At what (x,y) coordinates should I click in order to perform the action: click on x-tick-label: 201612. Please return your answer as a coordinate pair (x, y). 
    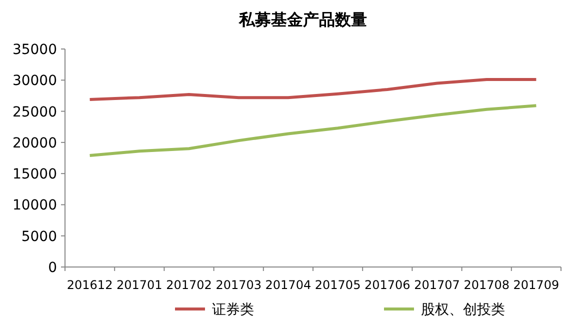
    Looking at the image, I should click on (89, 285).